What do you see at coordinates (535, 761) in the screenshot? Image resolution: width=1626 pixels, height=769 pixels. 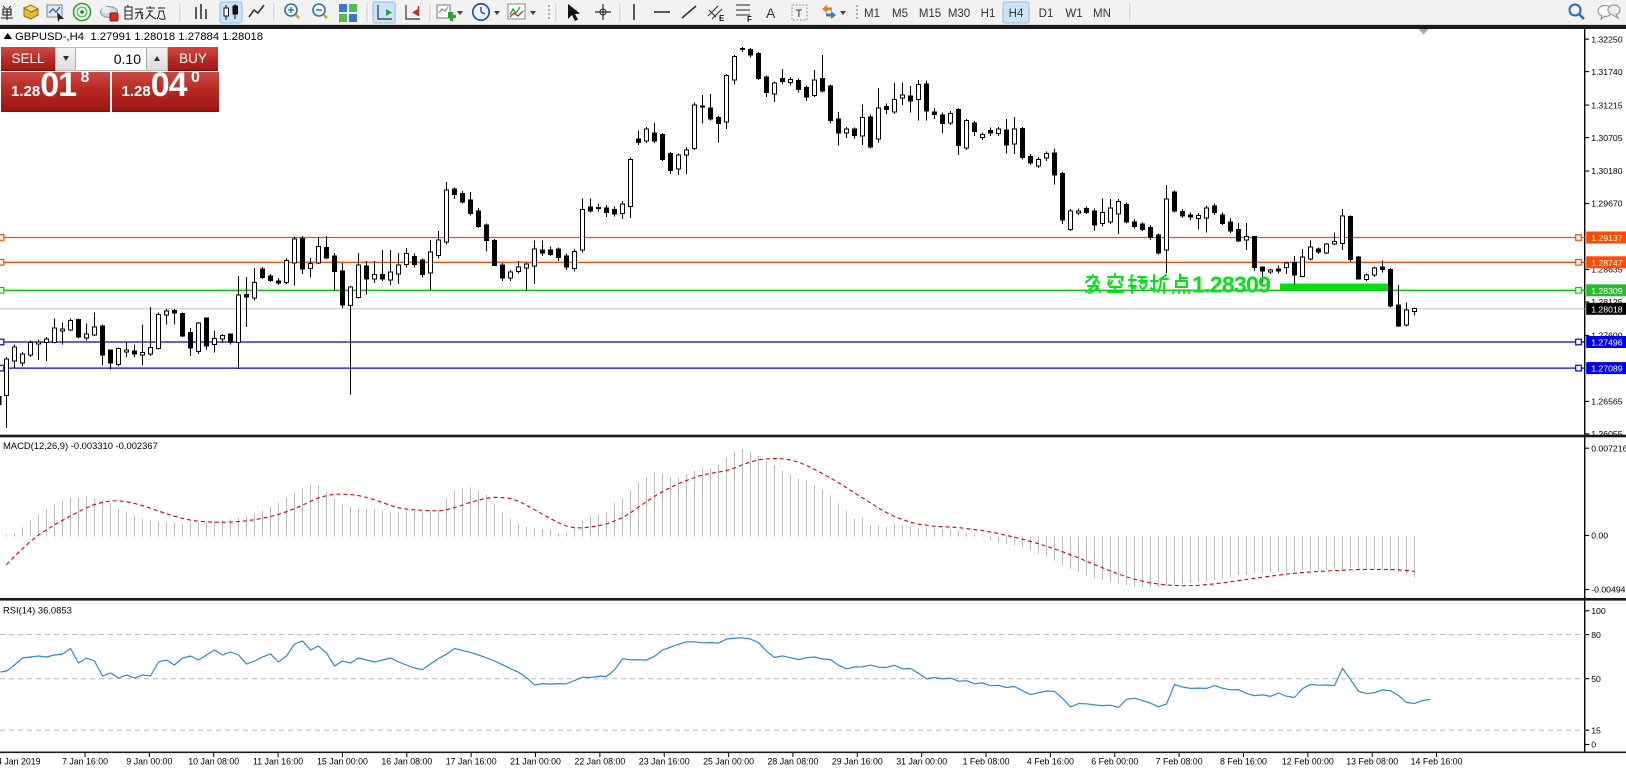 I see `svg-text: 21 Jan 00:00` at bounding box center [535, 761].